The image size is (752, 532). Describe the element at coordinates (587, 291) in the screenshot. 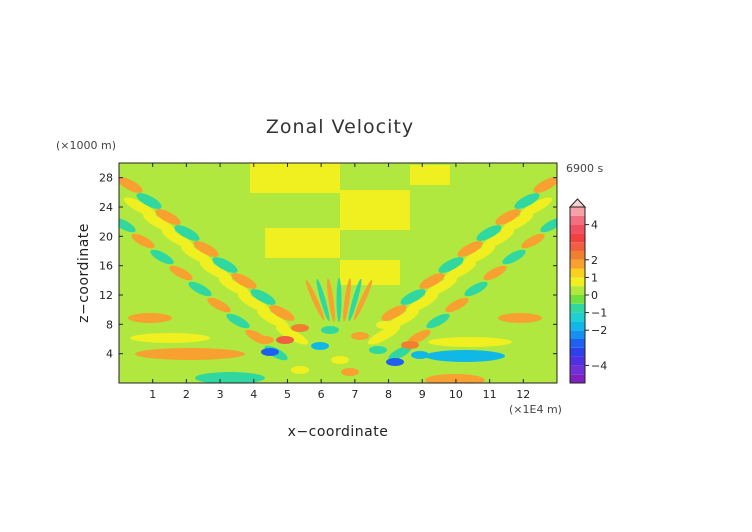

I see `colorbar: 4 2 1 0 −1 −2 −4` at that location.